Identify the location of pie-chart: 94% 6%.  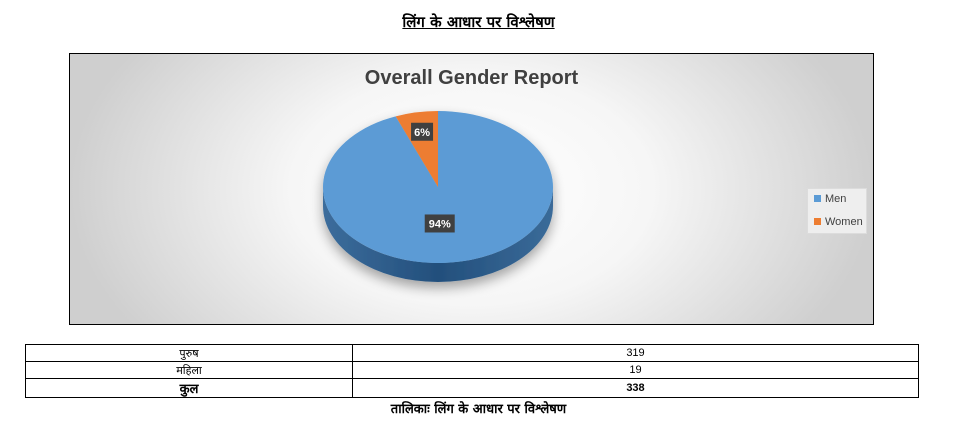
(438, 196).